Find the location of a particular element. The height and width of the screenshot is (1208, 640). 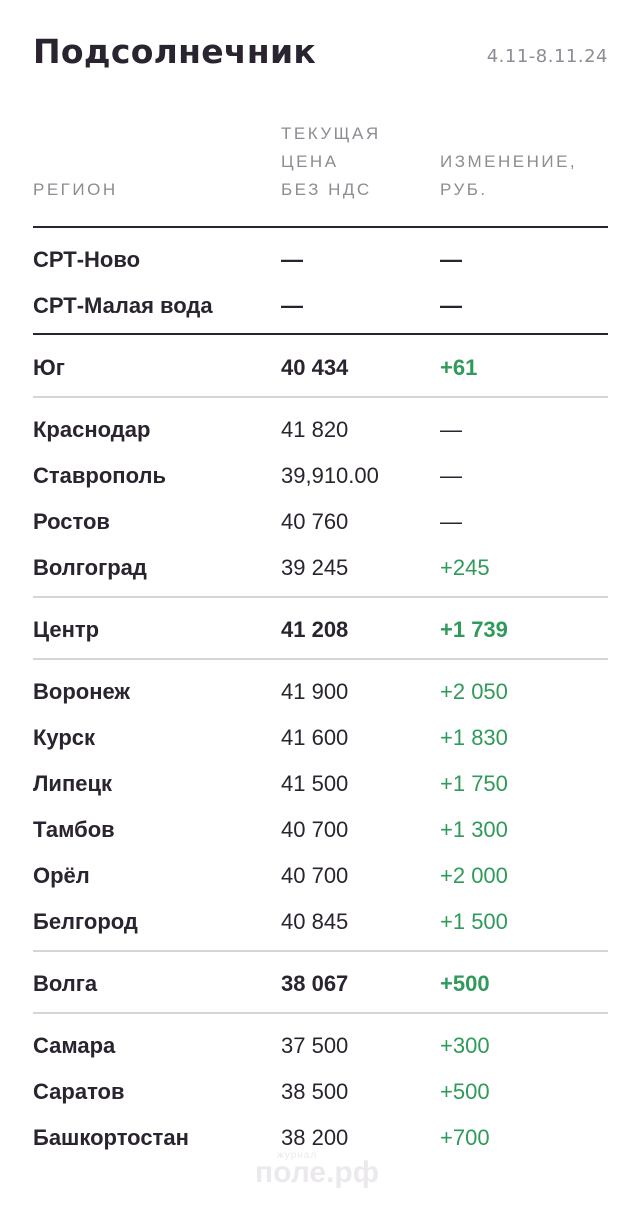

table-row: Саратов 38 500 +500 is located at coordinates (320, 1092).